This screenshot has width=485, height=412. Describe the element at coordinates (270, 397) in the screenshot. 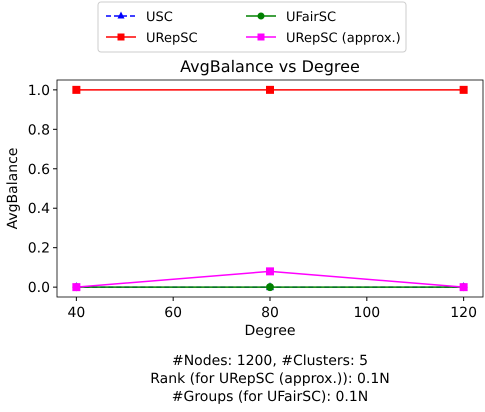

I see `text: #Groups (for UFairSC): 0.1N` at that location.